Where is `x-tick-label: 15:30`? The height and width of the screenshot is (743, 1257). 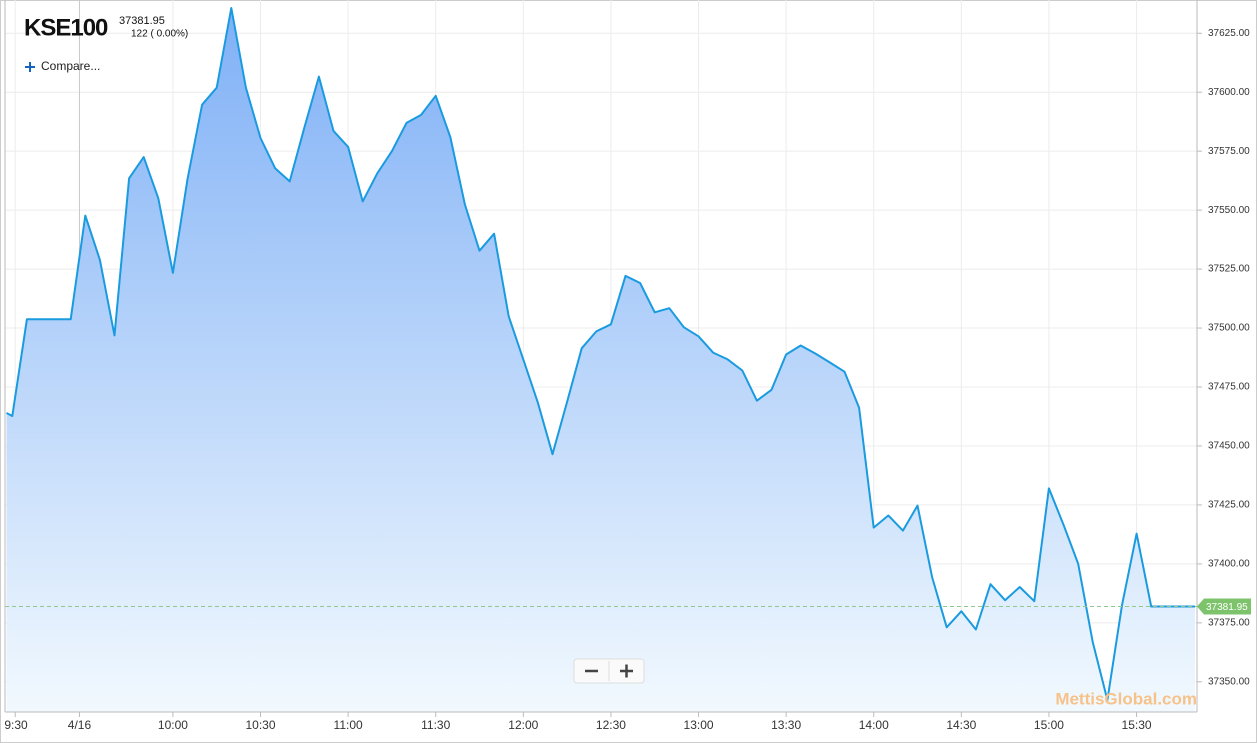
x-tick-label: 15:30 is located at coordinates (1137, 725).